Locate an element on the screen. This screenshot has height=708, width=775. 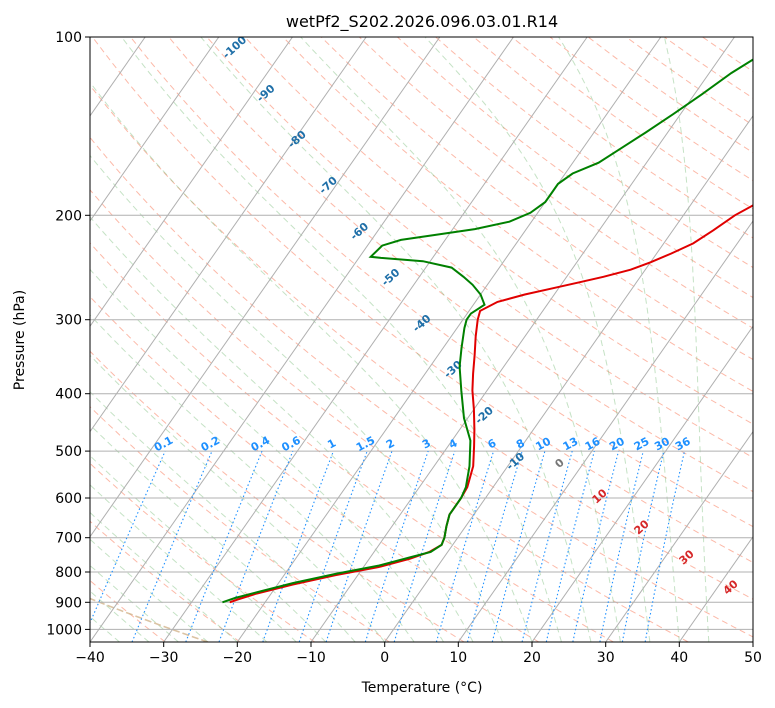
y-tick-label: 900 is located at coordinates (68, 603).